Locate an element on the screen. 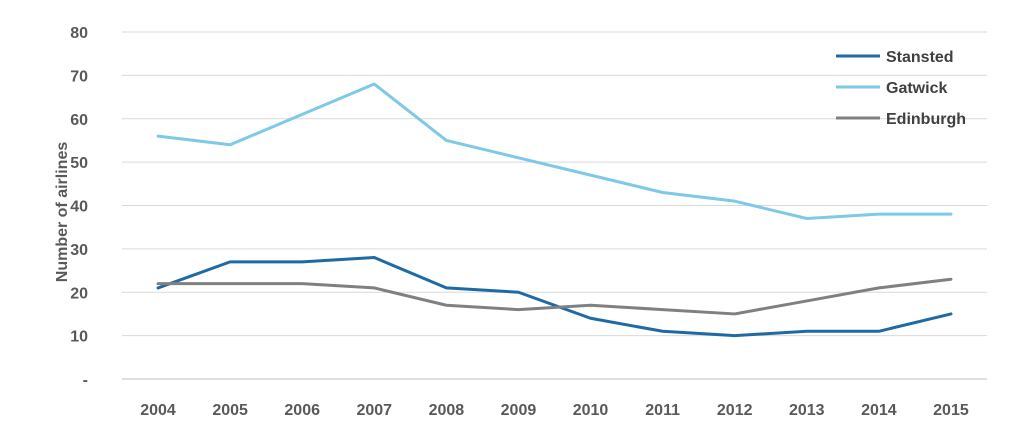  legend: Stansted Gatwick Edinburgh is located at coordinates (901, 88).